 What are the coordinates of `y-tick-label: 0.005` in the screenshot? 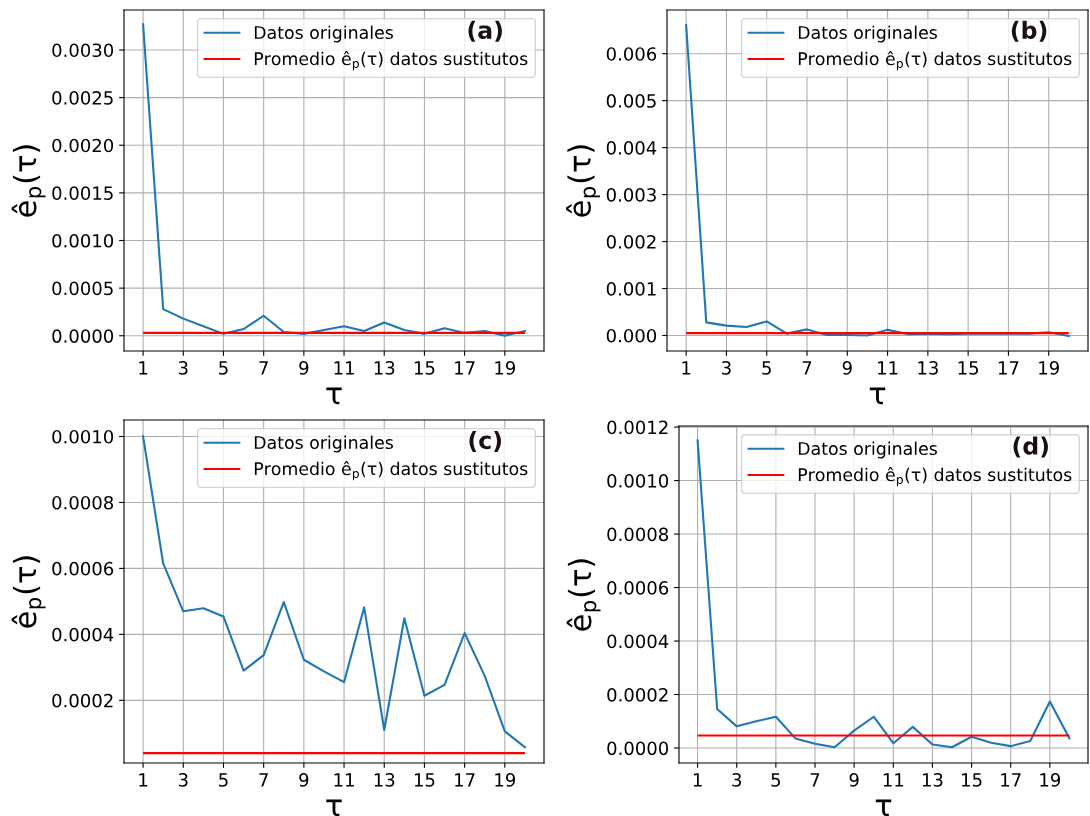 It's located at (631, 101).